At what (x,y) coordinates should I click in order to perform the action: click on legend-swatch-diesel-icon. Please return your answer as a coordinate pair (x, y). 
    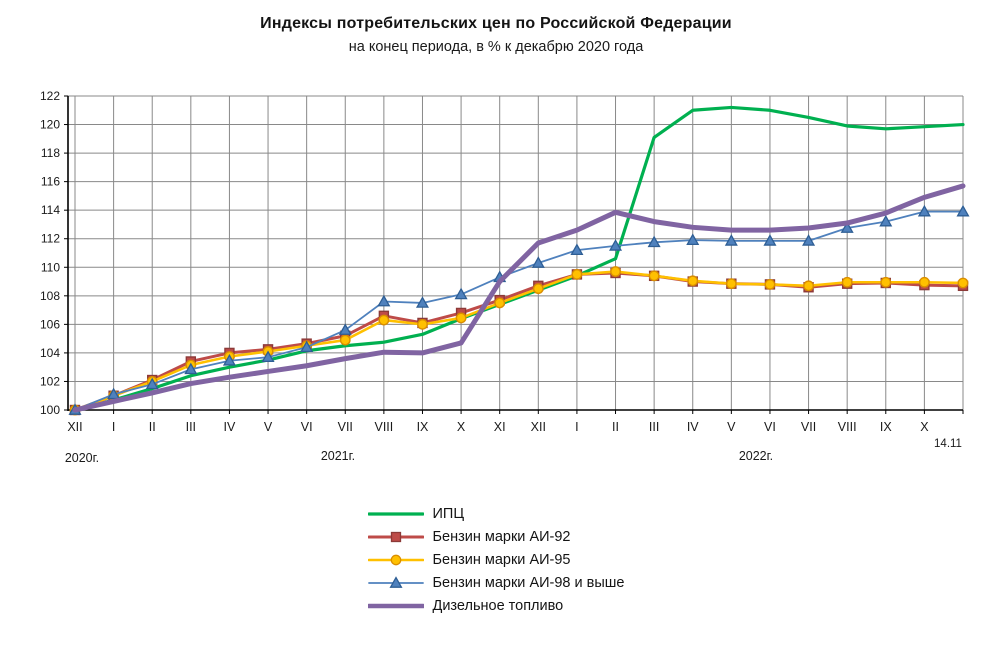
    Looking at the image, I should click on (395, 605).